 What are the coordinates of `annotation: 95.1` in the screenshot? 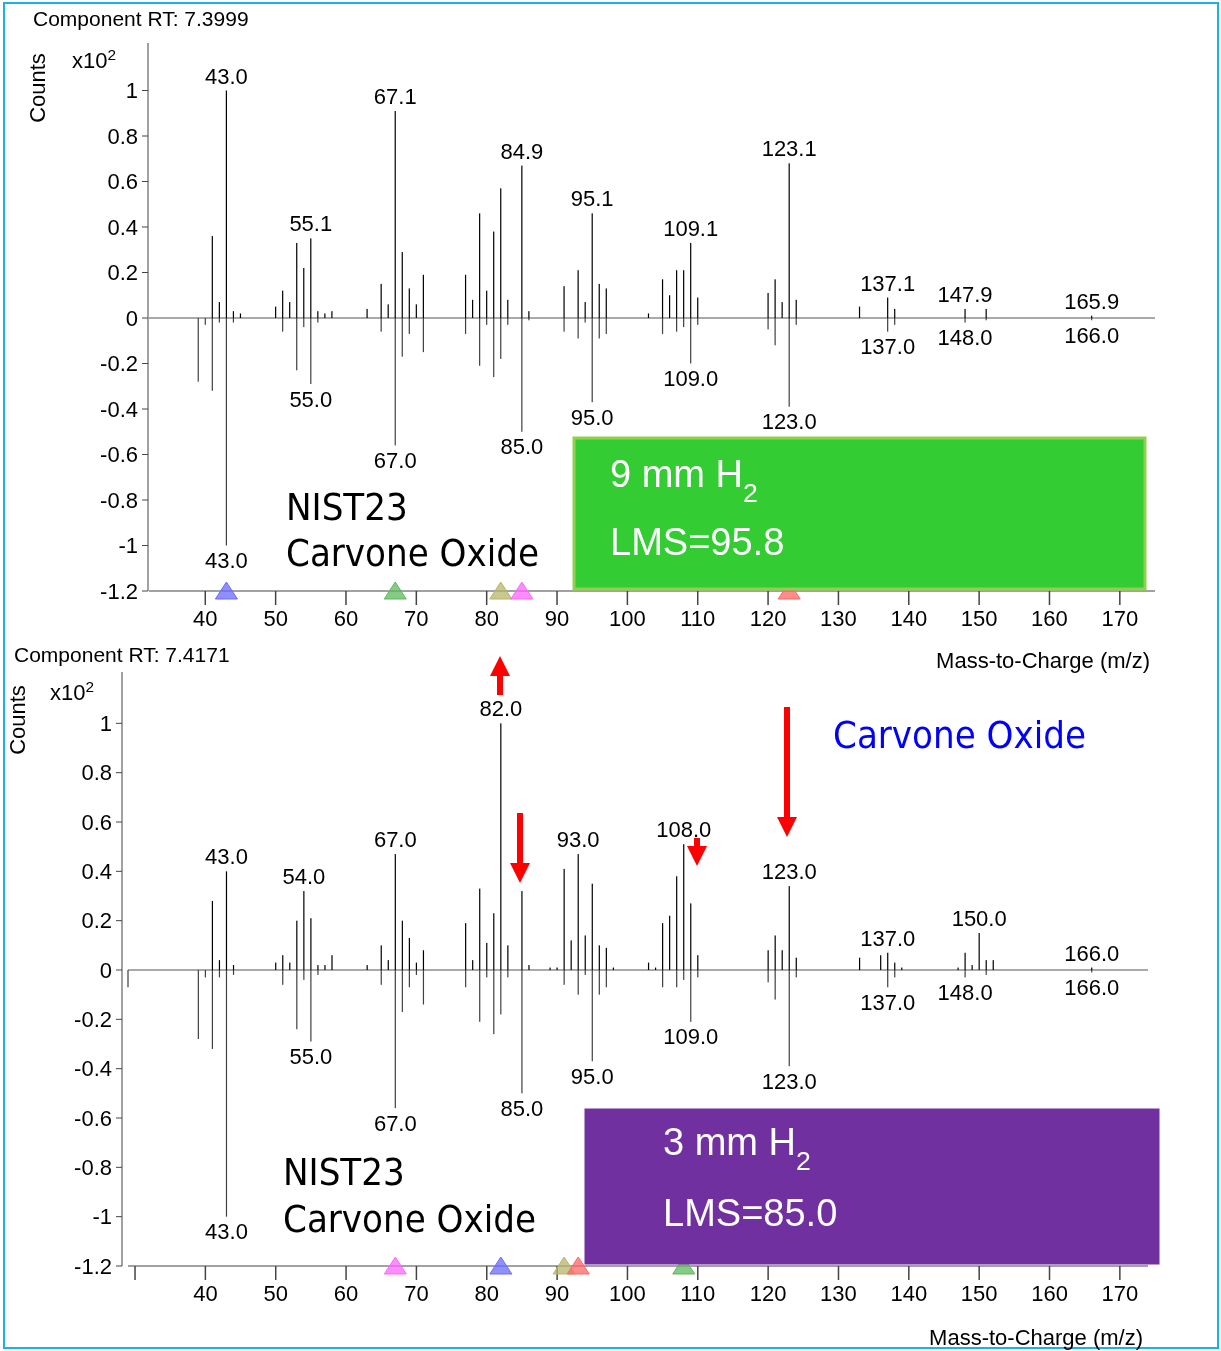 It's located at (592, 199).